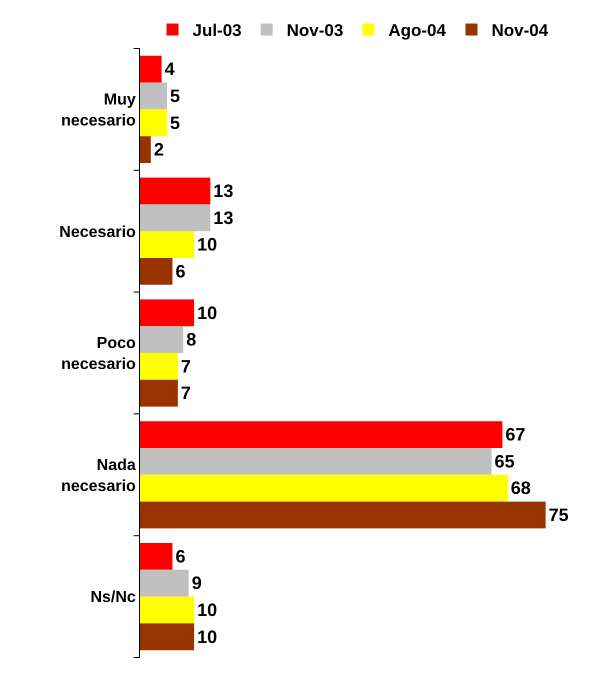 This screenshot has height=673, width=607. What do you see at coordinates (98, 476) in the screenshot?
I see `y-tick-label: Nada necesario` at bounding box center [98, 476].